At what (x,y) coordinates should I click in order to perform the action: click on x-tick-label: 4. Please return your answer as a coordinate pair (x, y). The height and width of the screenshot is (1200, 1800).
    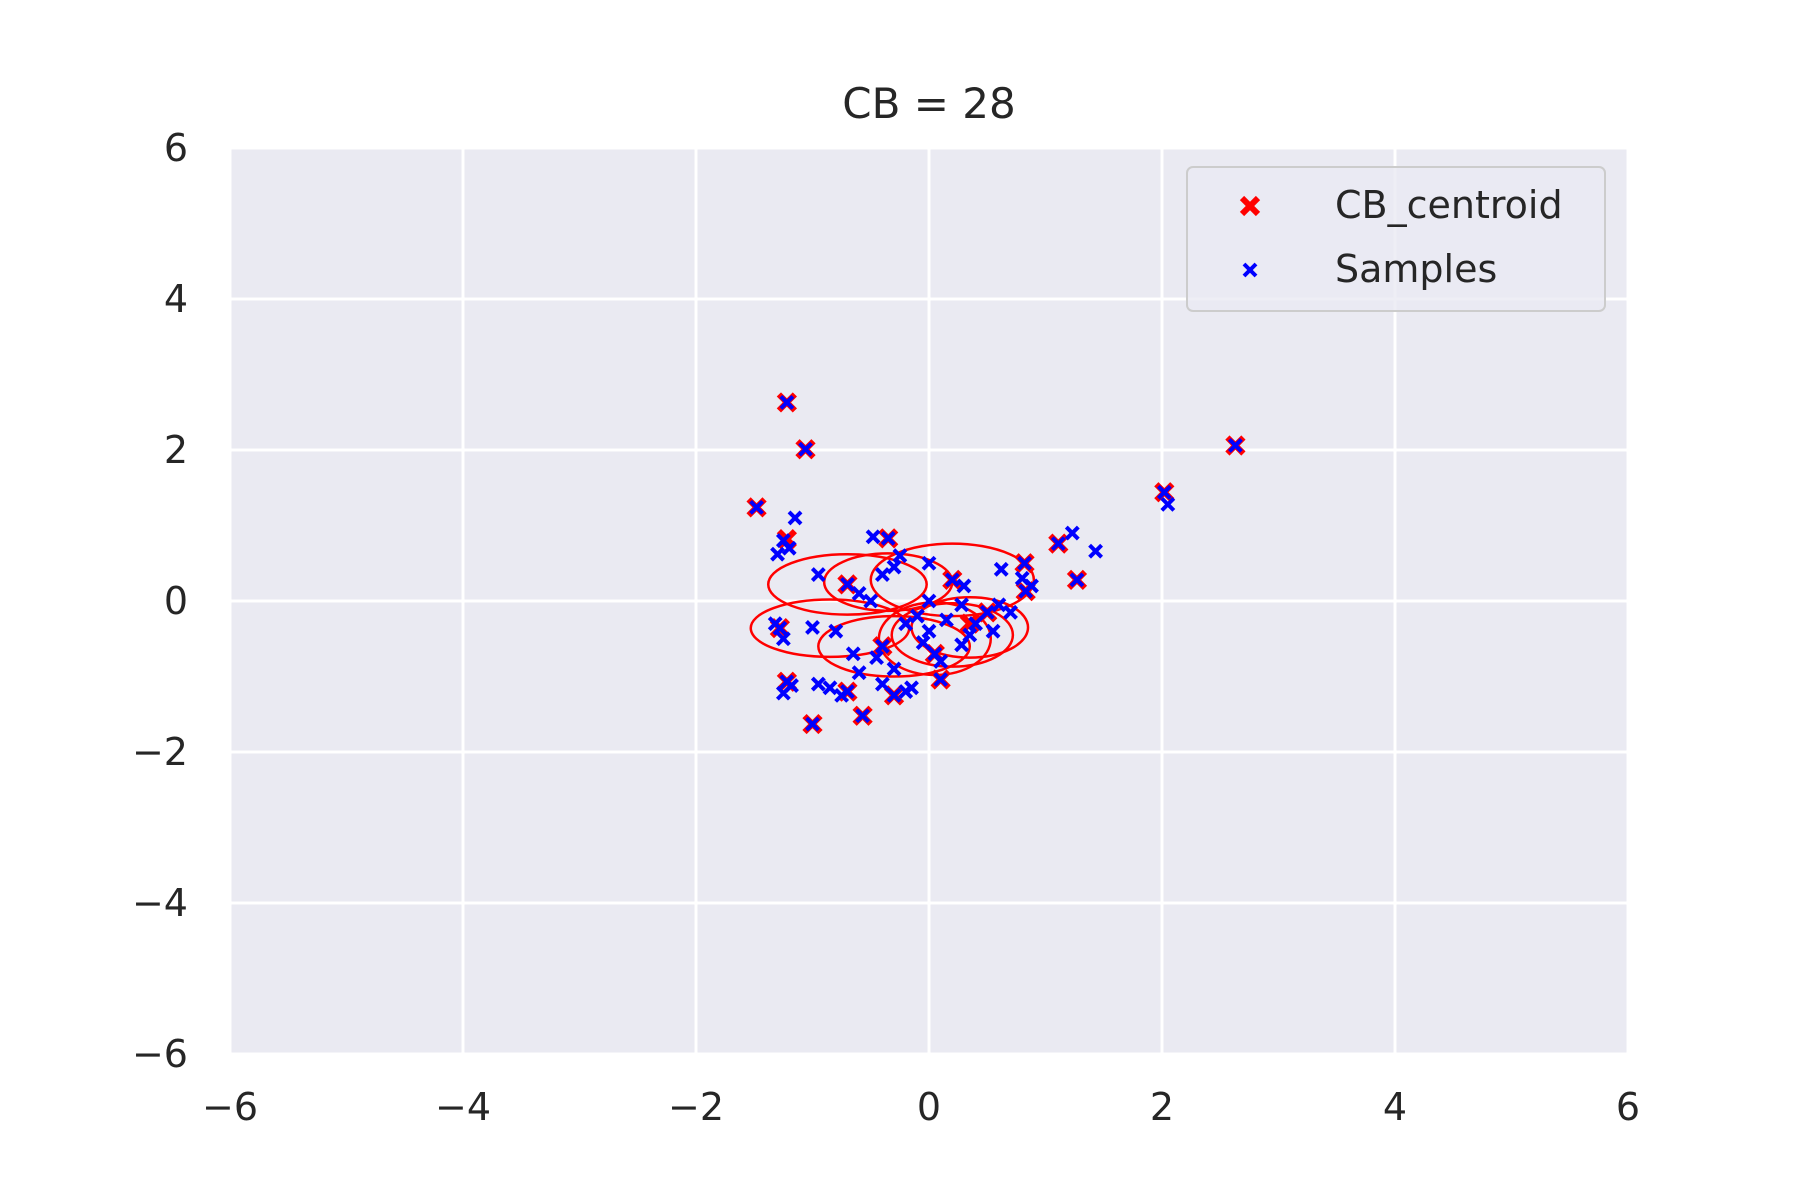
    Looking at the image, I should click on (1395, 1107).